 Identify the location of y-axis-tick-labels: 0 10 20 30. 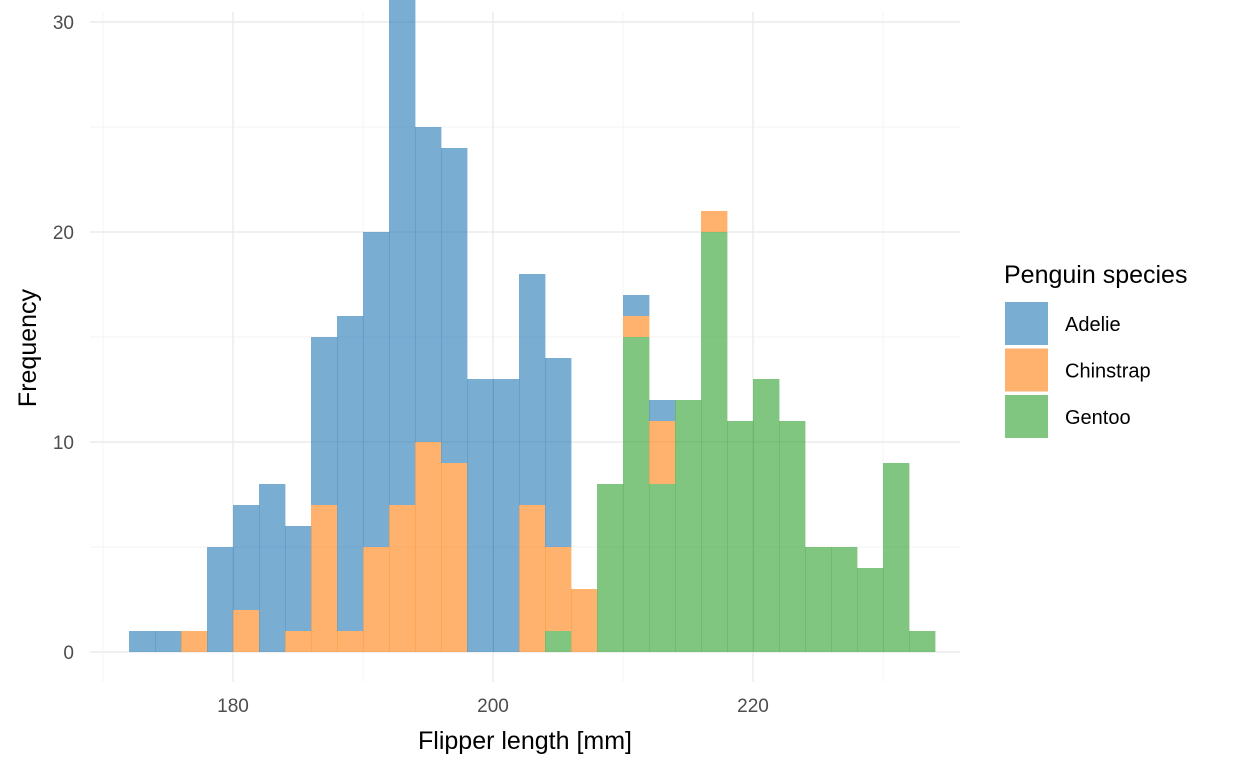
(63, 338).